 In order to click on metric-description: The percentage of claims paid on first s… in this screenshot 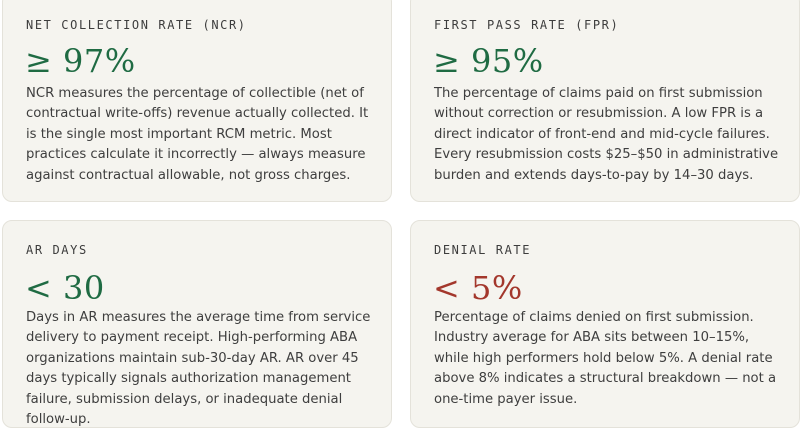, I will do `click(606, 134)`.